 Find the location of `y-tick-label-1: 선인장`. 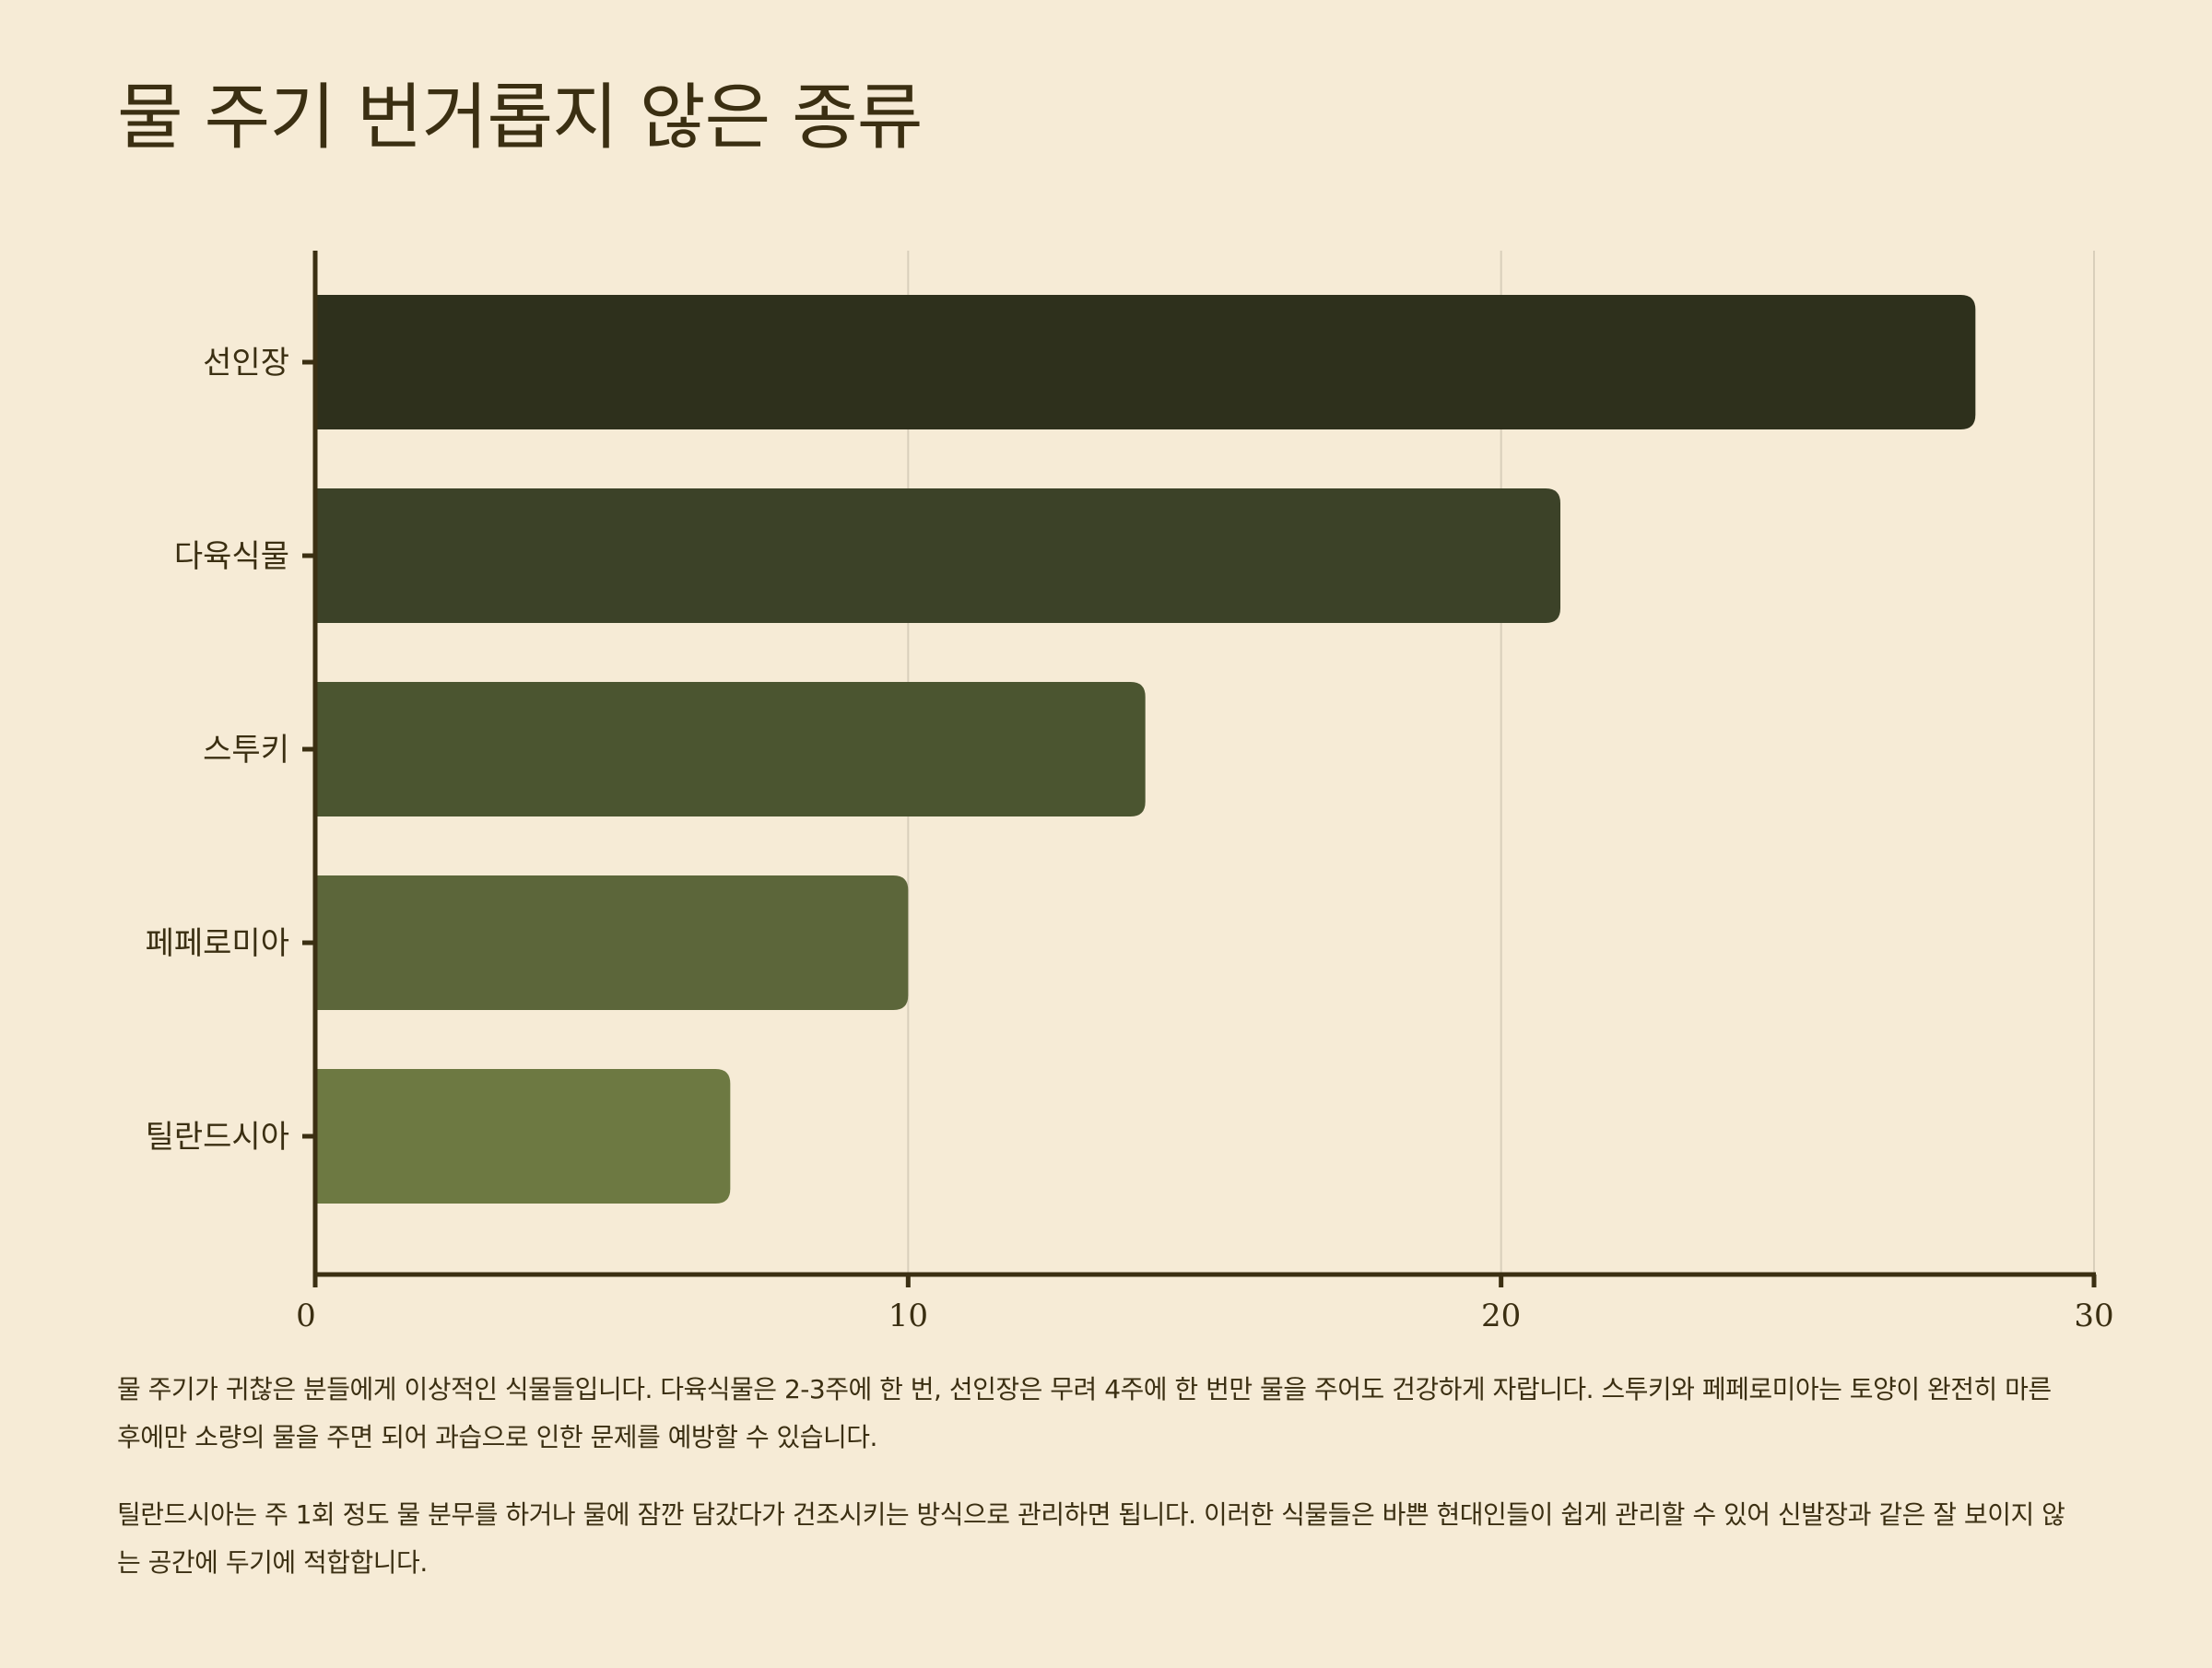

y-tick-label-1: 선인장 is located at coordinates (246, 363).